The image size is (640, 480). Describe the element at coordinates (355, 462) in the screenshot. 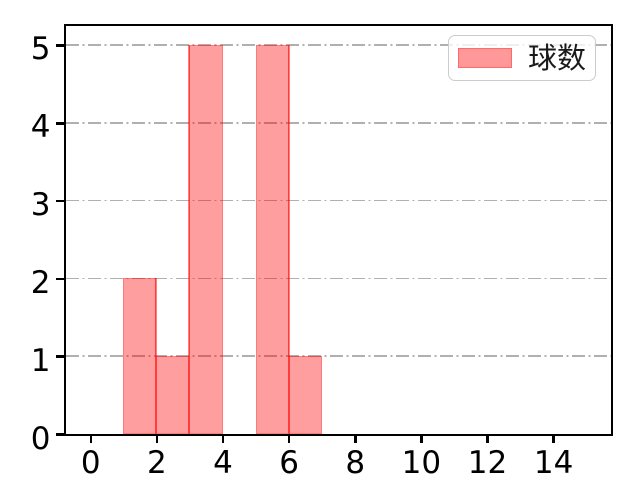

I see `x-tick-label: 8` at that location.